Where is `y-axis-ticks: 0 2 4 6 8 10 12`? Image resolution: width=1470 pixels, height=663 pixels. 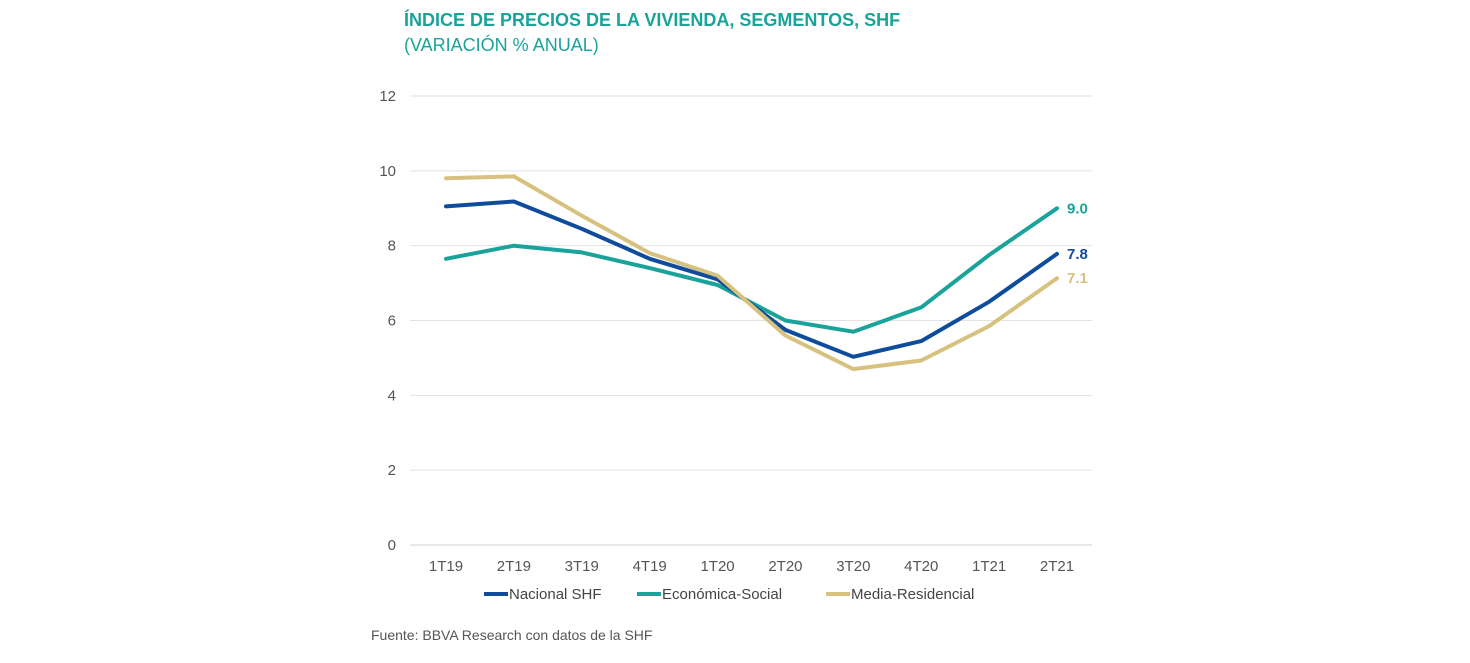 y-axis-ticks: 0 2 4 6 8 10 12 is located at coordinates (387, 321).